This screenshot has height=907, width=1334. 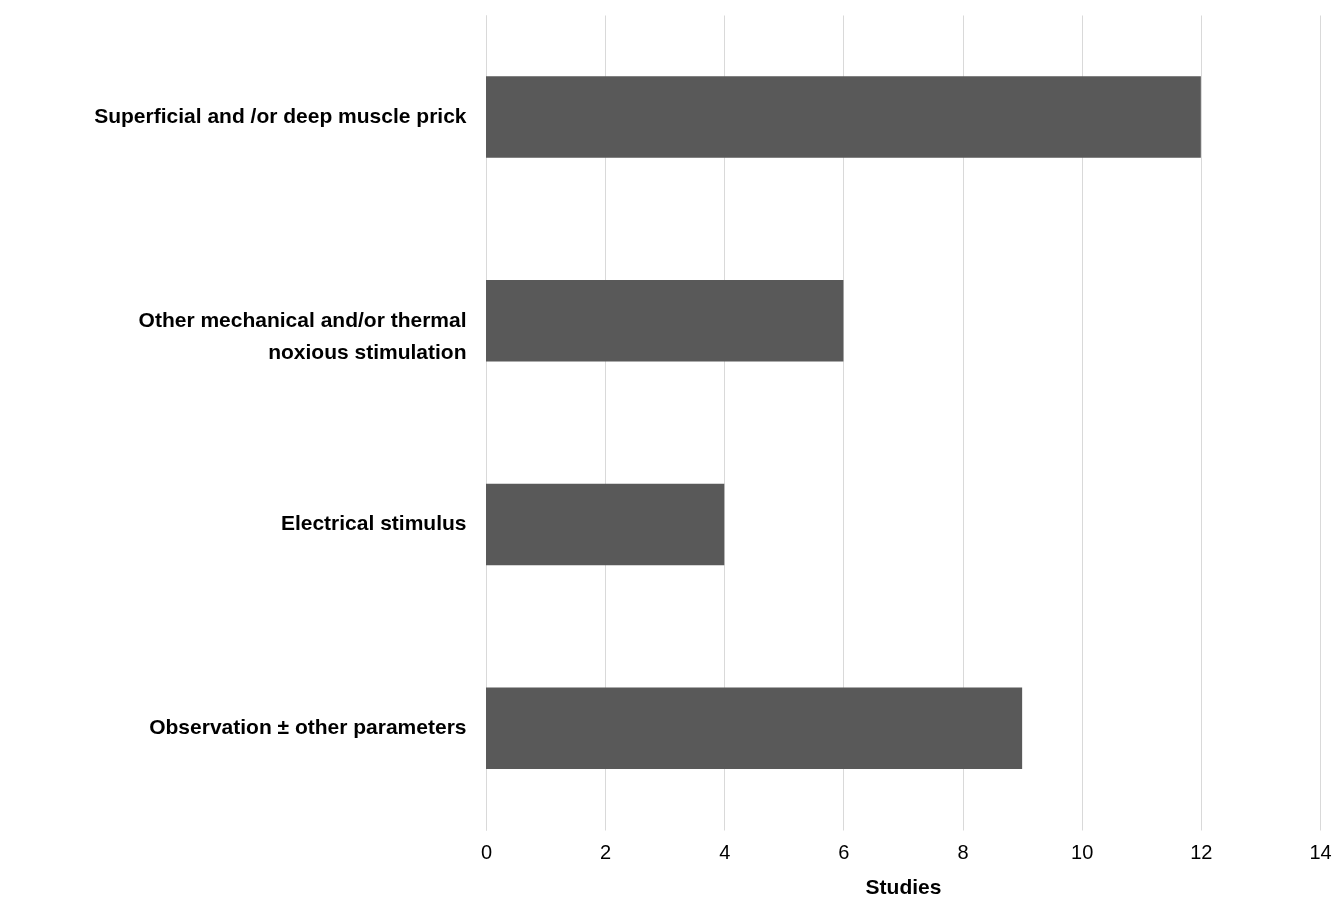 What do you see at coordinates (280, 115) in the screenshot?
I see `y-tick-label: Superficial and /or deep muscle prick` at bounding box center [280, 115].